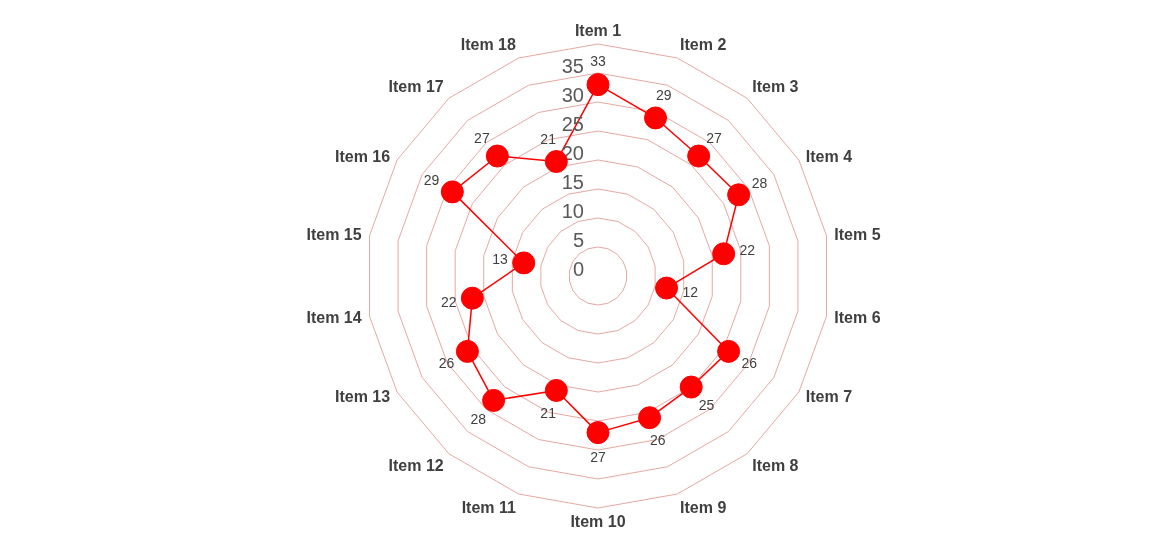 Image resolution: width=1176 pixels, height=544 pixels. I want to click on spoke-label: Item 18, so click(488, 45).